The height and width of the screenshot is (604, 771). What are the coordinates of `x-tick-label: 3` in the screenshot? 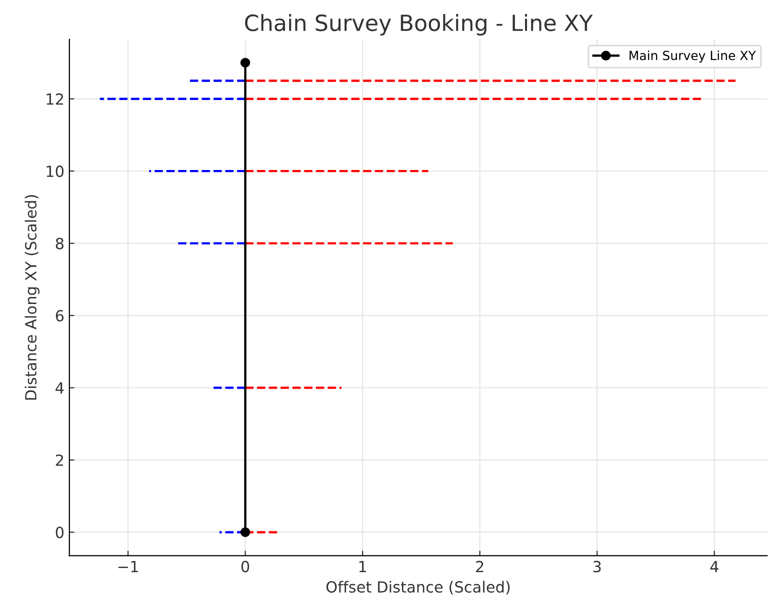 It's located at (597, 566).